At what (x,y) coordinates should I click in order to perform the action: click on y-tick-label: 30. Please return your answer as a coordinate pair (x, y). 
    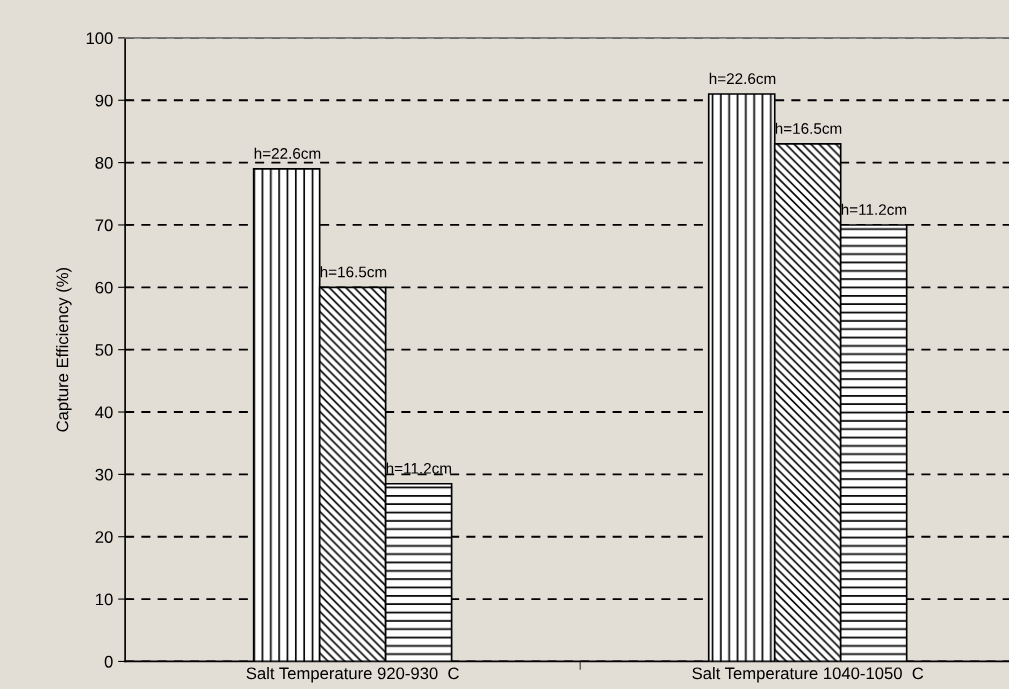
    Looking at the image, I should click on (104, 474).